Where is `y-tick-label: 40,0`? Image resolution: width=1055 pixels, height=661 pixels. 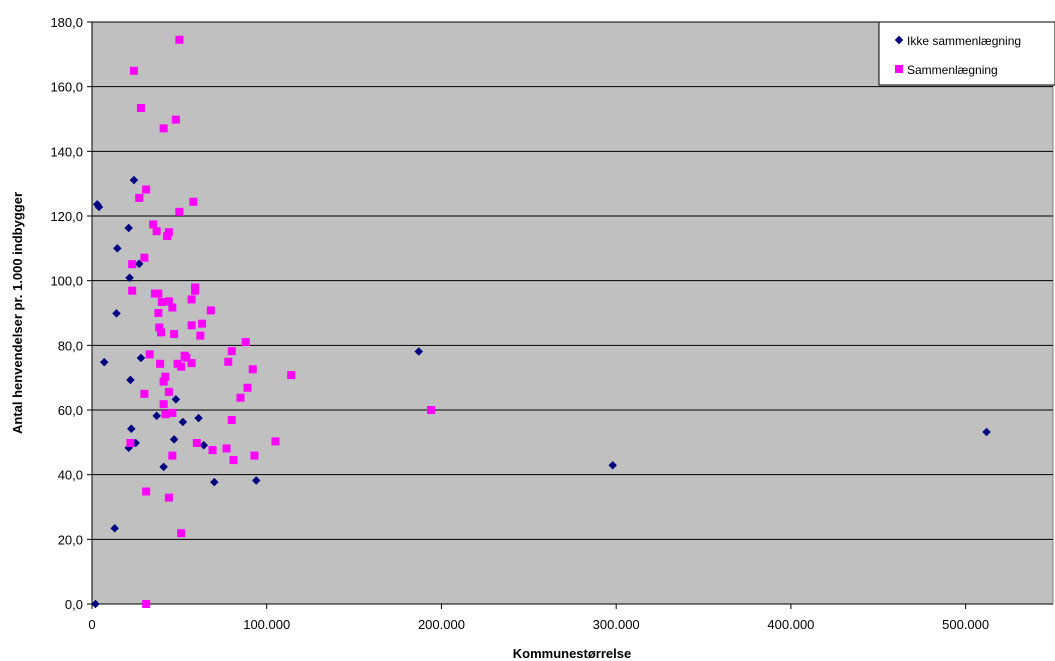 y-tick-label: 40,0 is located at coordinates (70, 475).